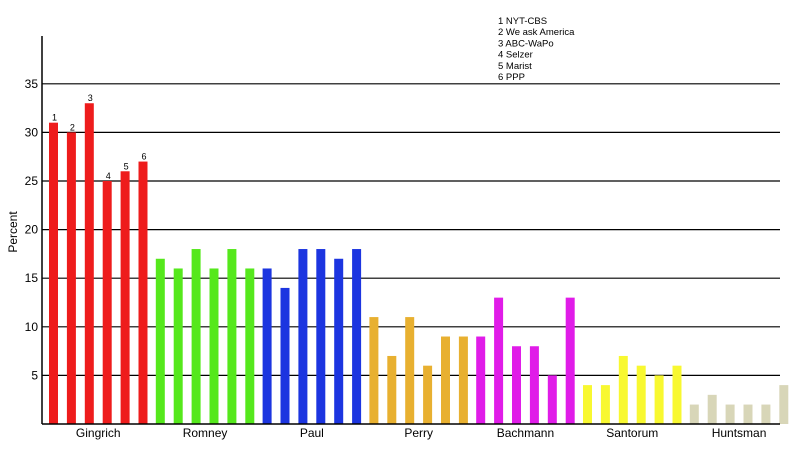 This screenshot has height=452, width=800. What do you see at coordinates (32, 181) in the screenshot?
I see `y-tick-label: 25` at bounding box center [32, 181].